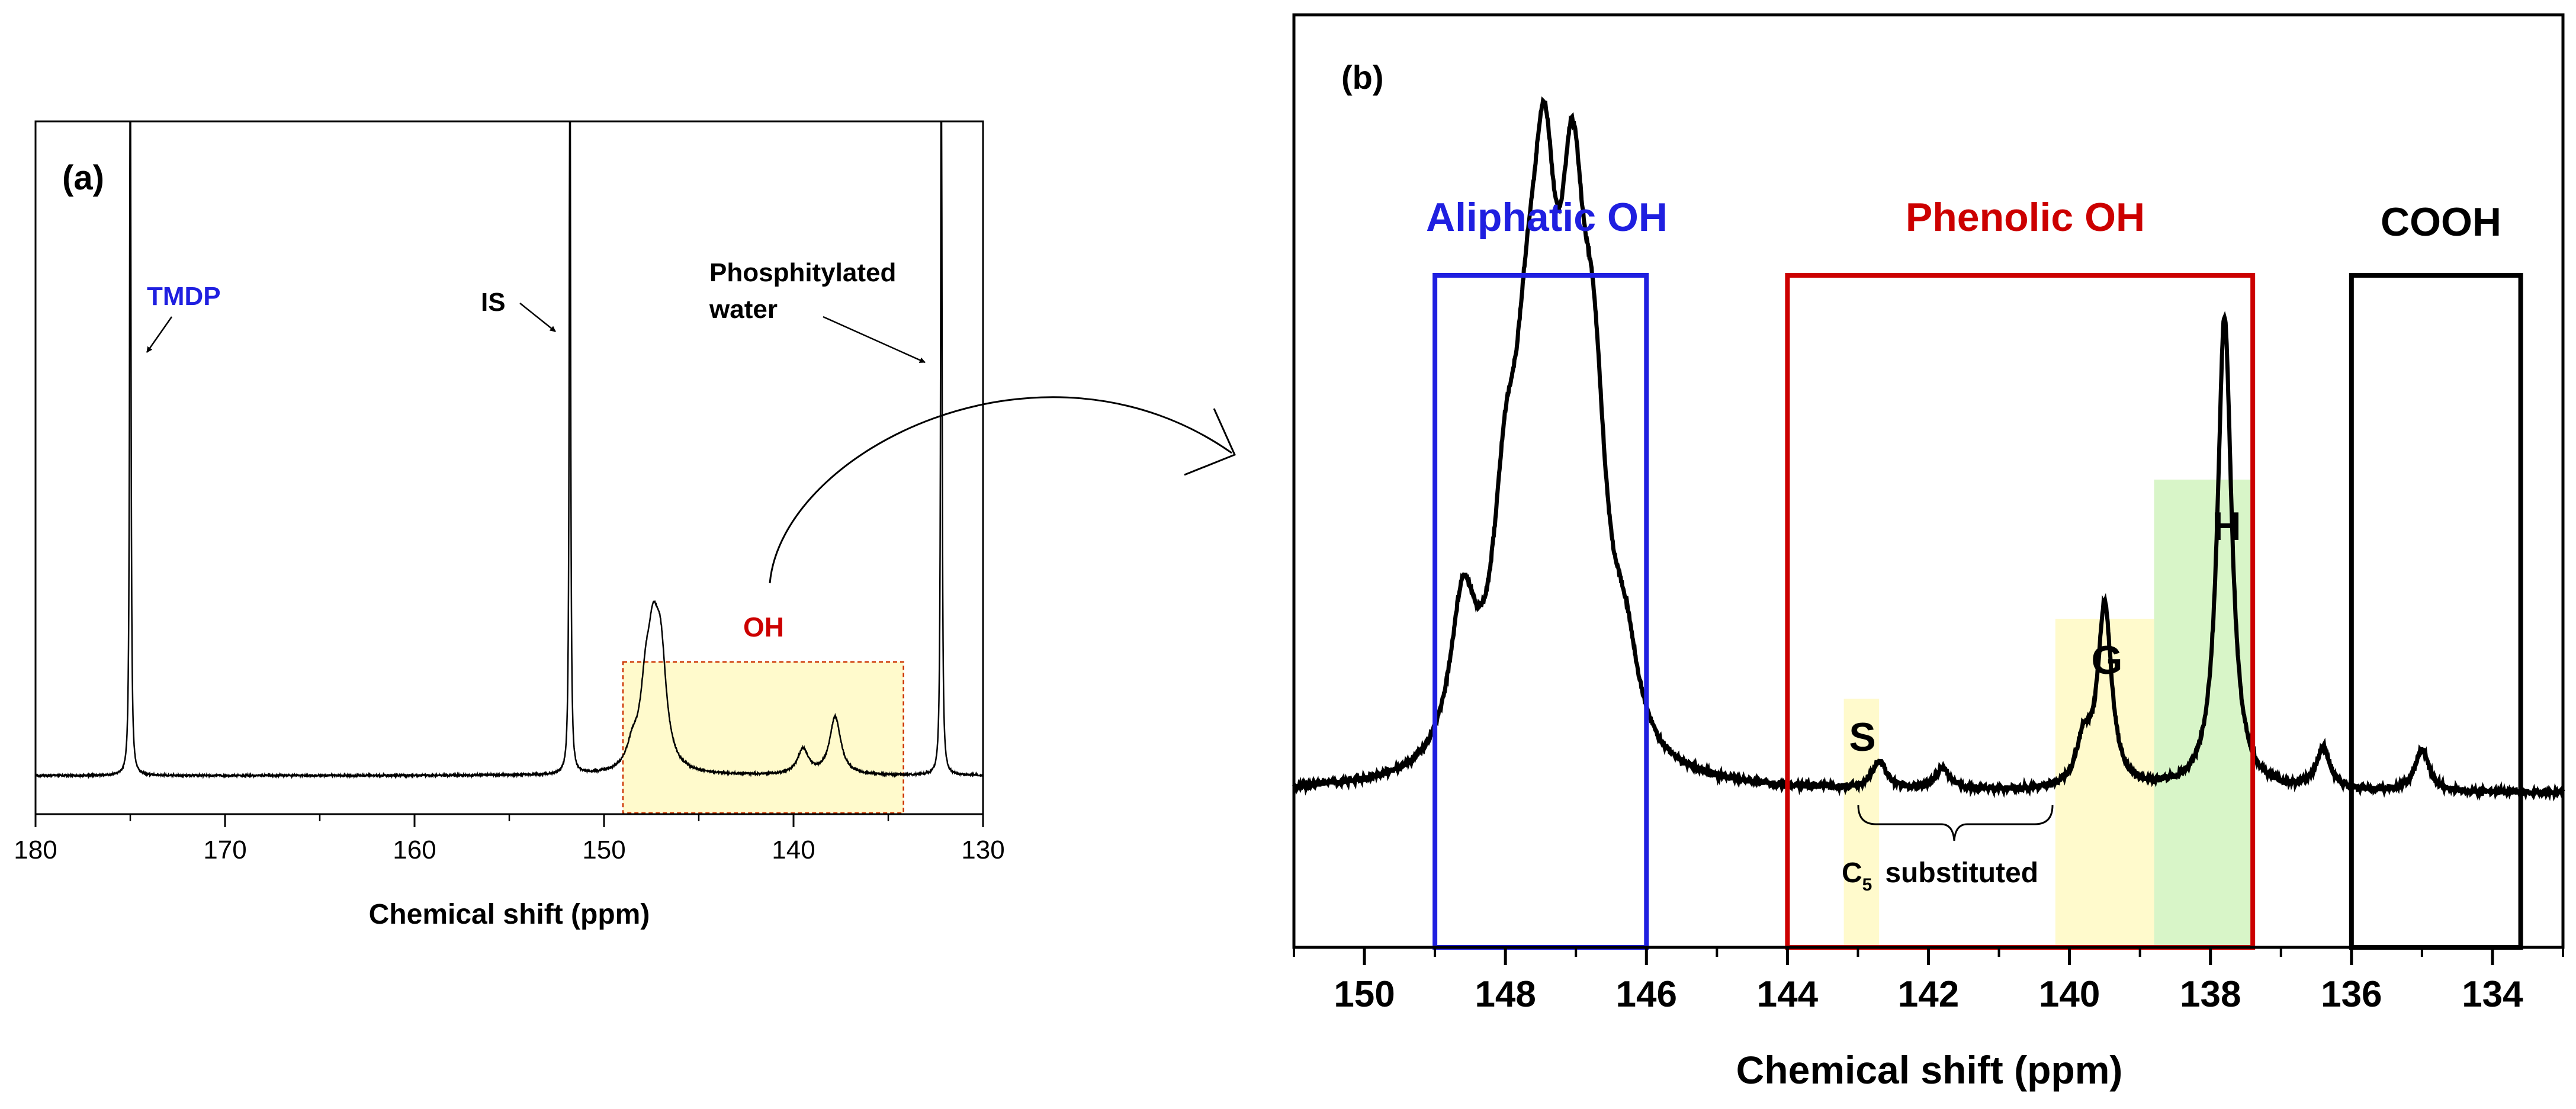 The image size is (2576, 1109). Describe the element at coordinates (2203, 713) in the screenshot. I see `shaded-band-h` at that location.